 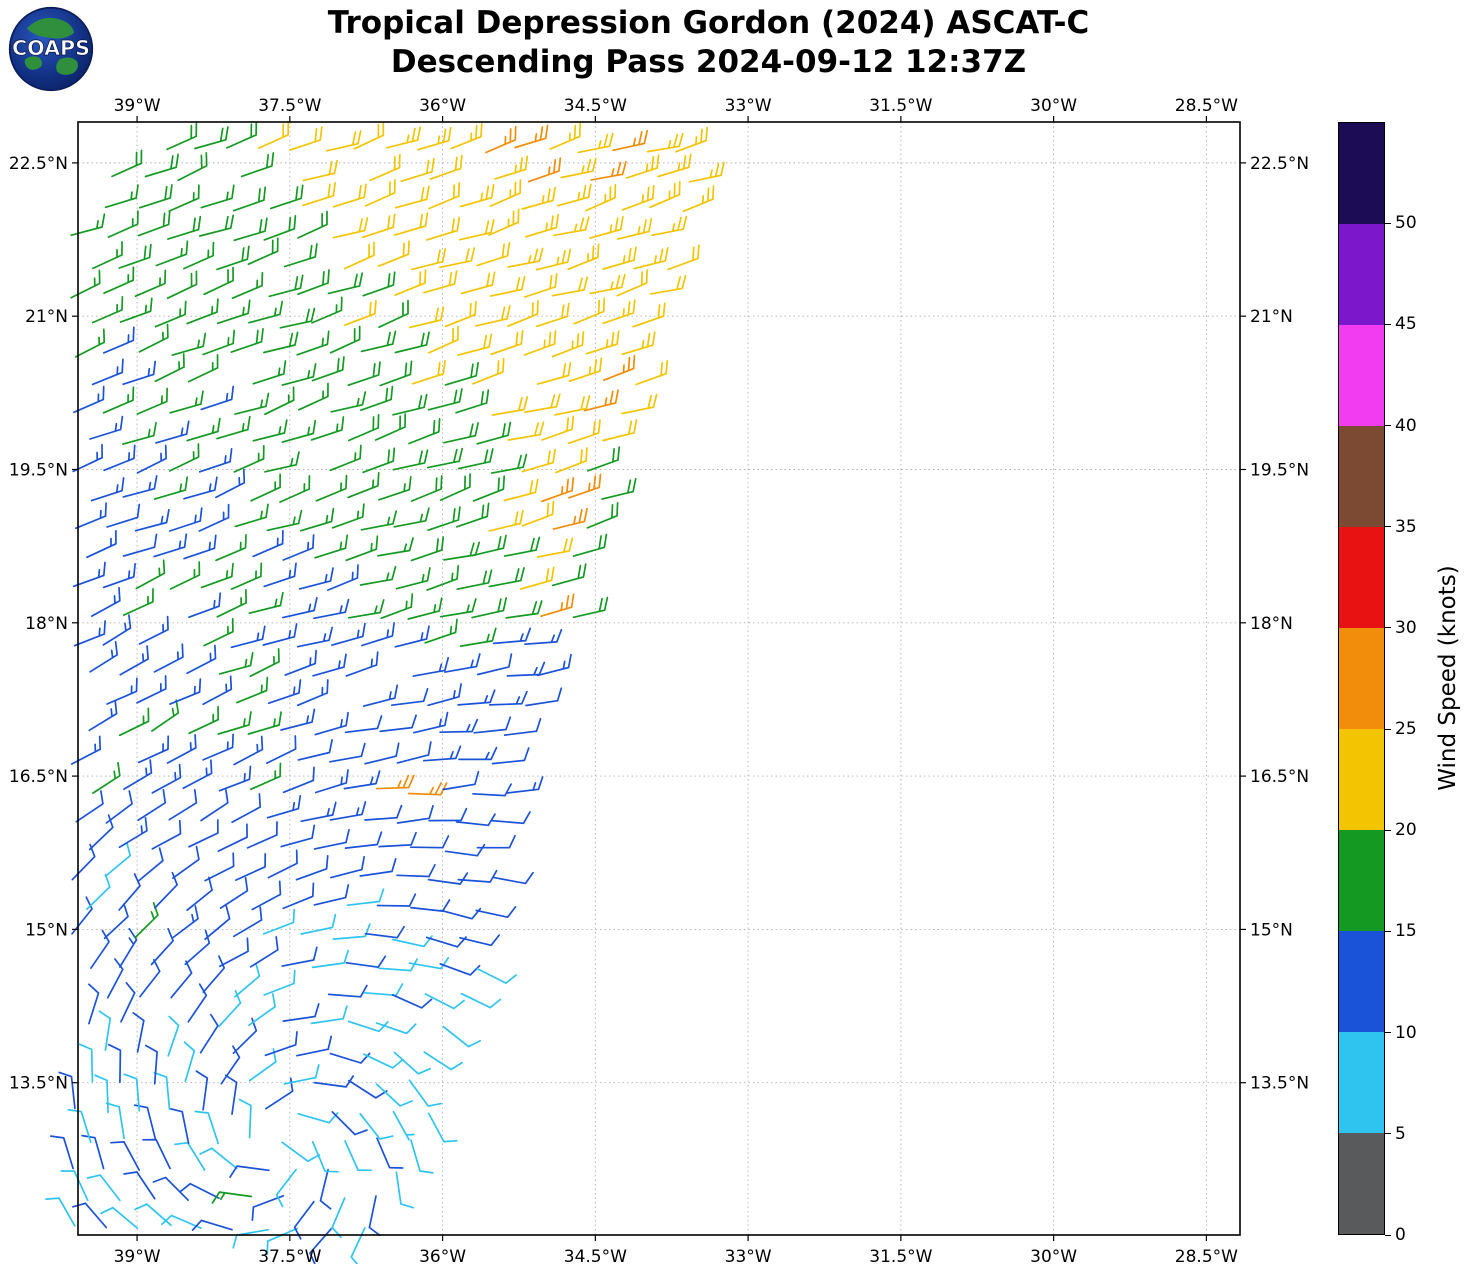 What do you see at coordinates (51, 49) in the screenshot?
I see `logo-globe-icon: COAPS` at bounding box center [51, 49].